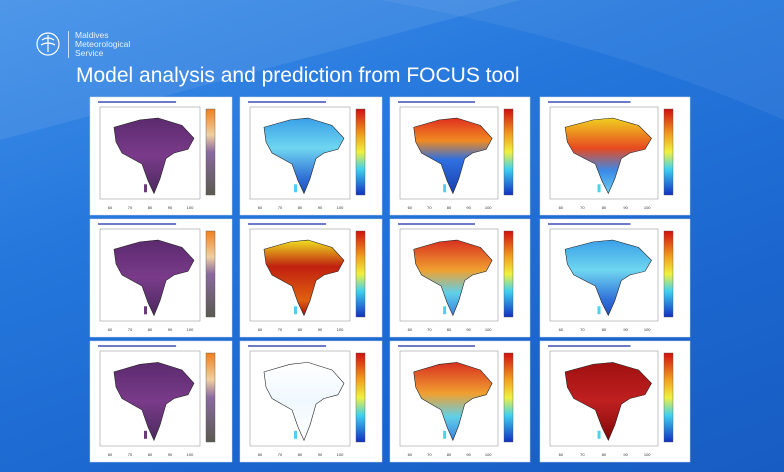  I want to click on org-name: Maldives Meteorological Service, so click(99, 44).